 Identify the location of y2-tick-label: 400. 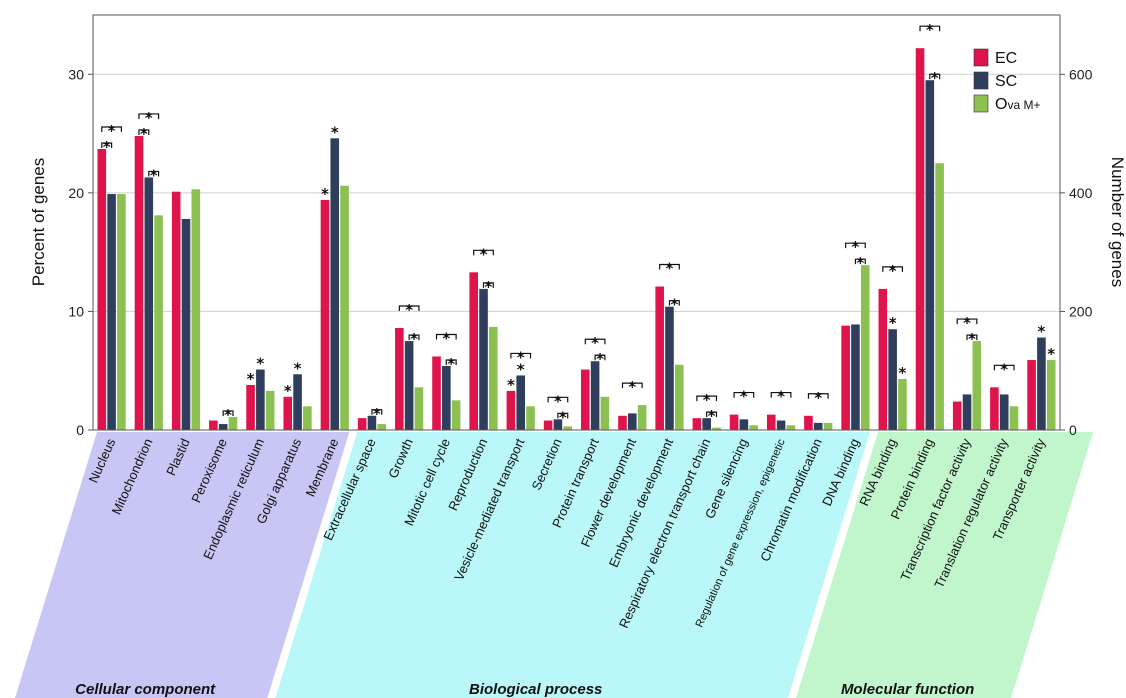
(1081, 193).